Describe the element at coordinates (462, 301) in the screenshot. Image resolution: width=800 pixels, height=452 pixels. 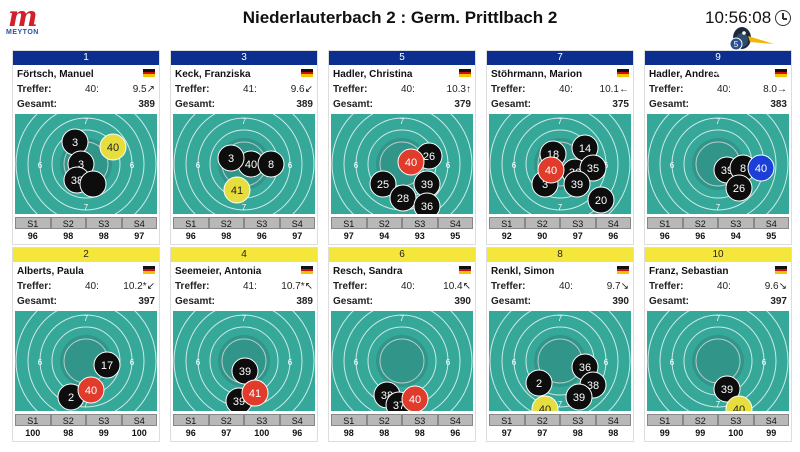
I see `total-score: 390` at that location.